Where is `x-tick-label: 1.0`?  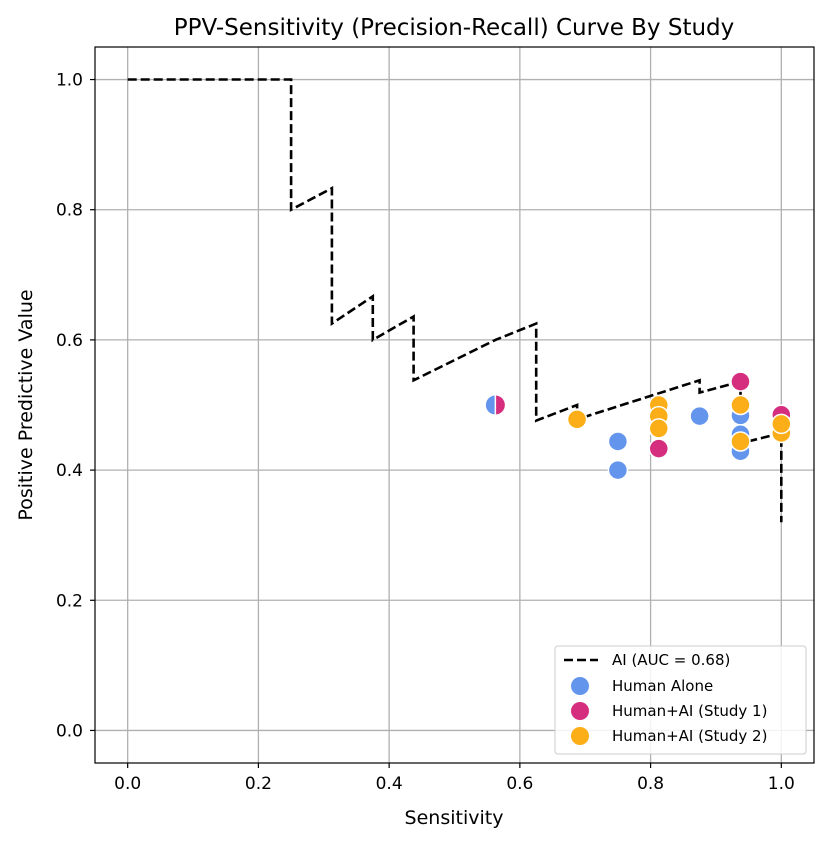 x-tick-label: 1.0 is located at coordinates (781, 784).